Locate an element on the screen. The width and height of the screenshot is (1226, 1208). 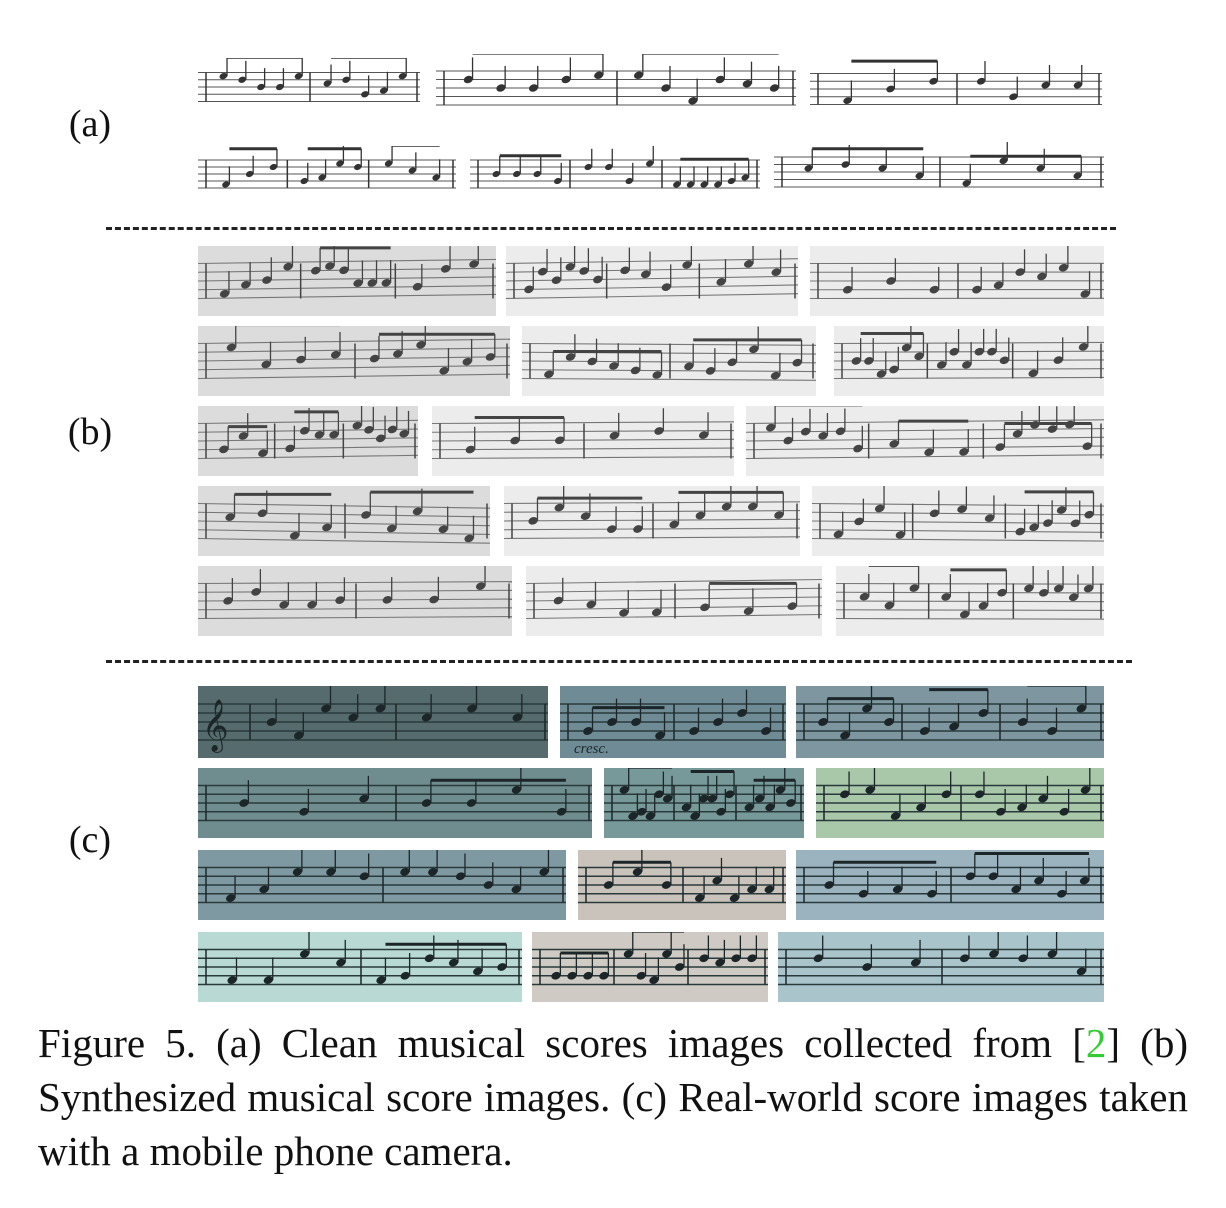
panel-label-c: (c) is located at coordinates (90, 840).